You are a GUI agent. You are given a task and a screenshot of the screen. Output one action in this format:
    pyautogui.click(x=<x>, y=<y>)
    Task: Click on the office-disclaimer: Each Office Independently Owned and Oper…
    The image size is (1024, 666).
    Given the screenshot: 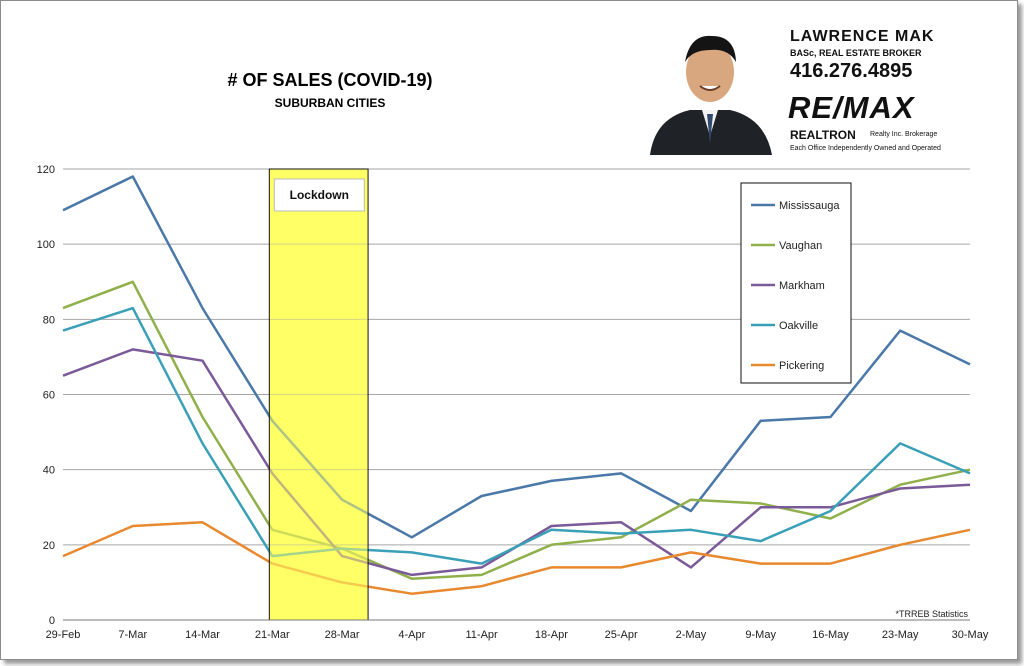 What is the action you would take?
    pyautogui.click(x=865, y=148)
    